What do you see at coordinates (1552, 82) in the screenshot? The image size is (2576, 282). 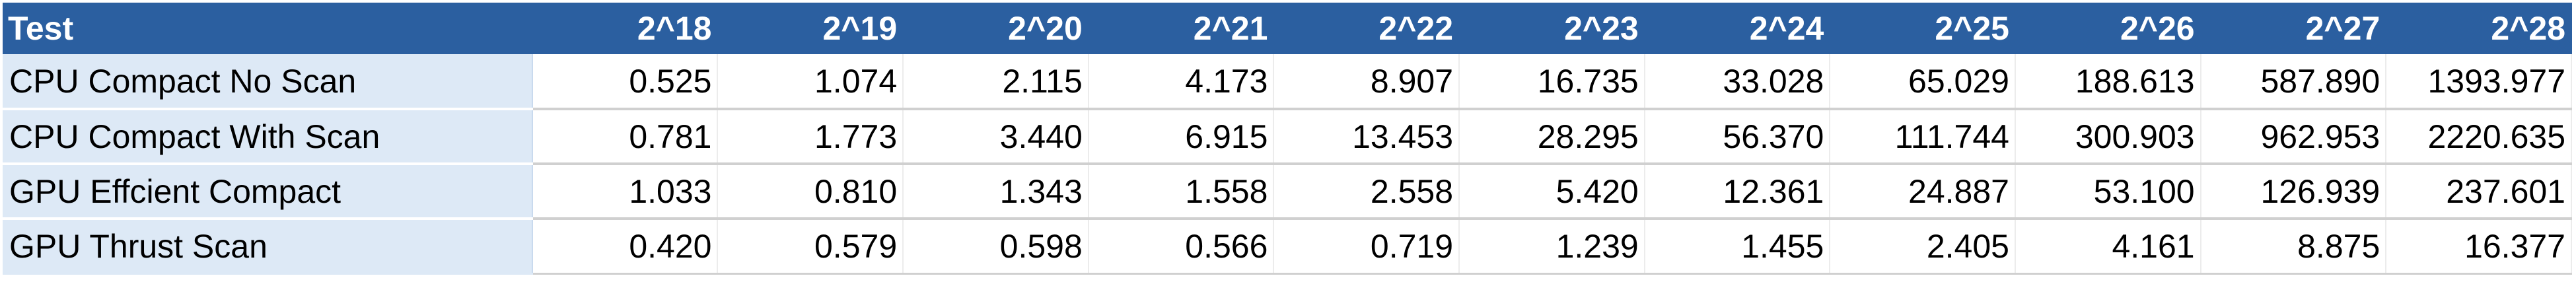 I see `data-cell: 16.735` at bounding box center [1552, 82].